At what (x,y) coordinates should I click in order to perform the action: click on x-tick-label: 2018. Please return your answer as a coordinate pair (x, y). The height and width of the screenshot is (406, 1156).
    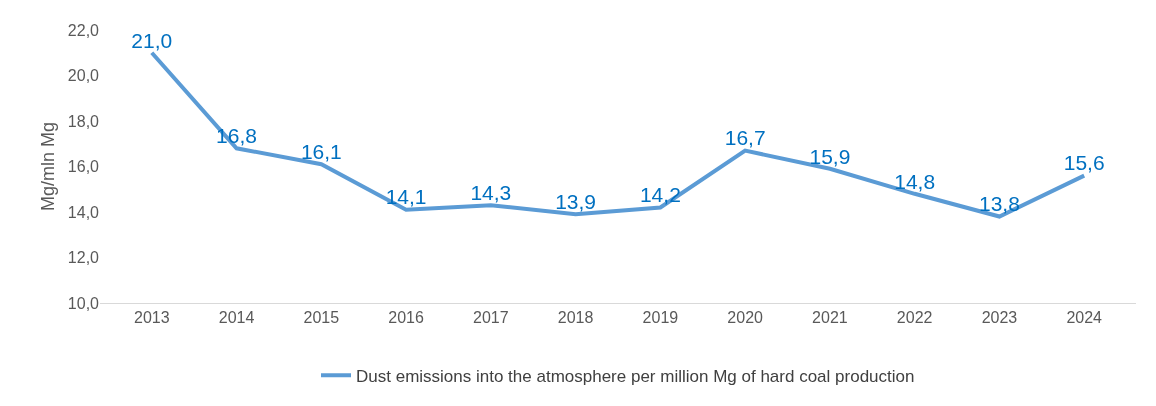
    Looking at the image, I should click on (575, 318).